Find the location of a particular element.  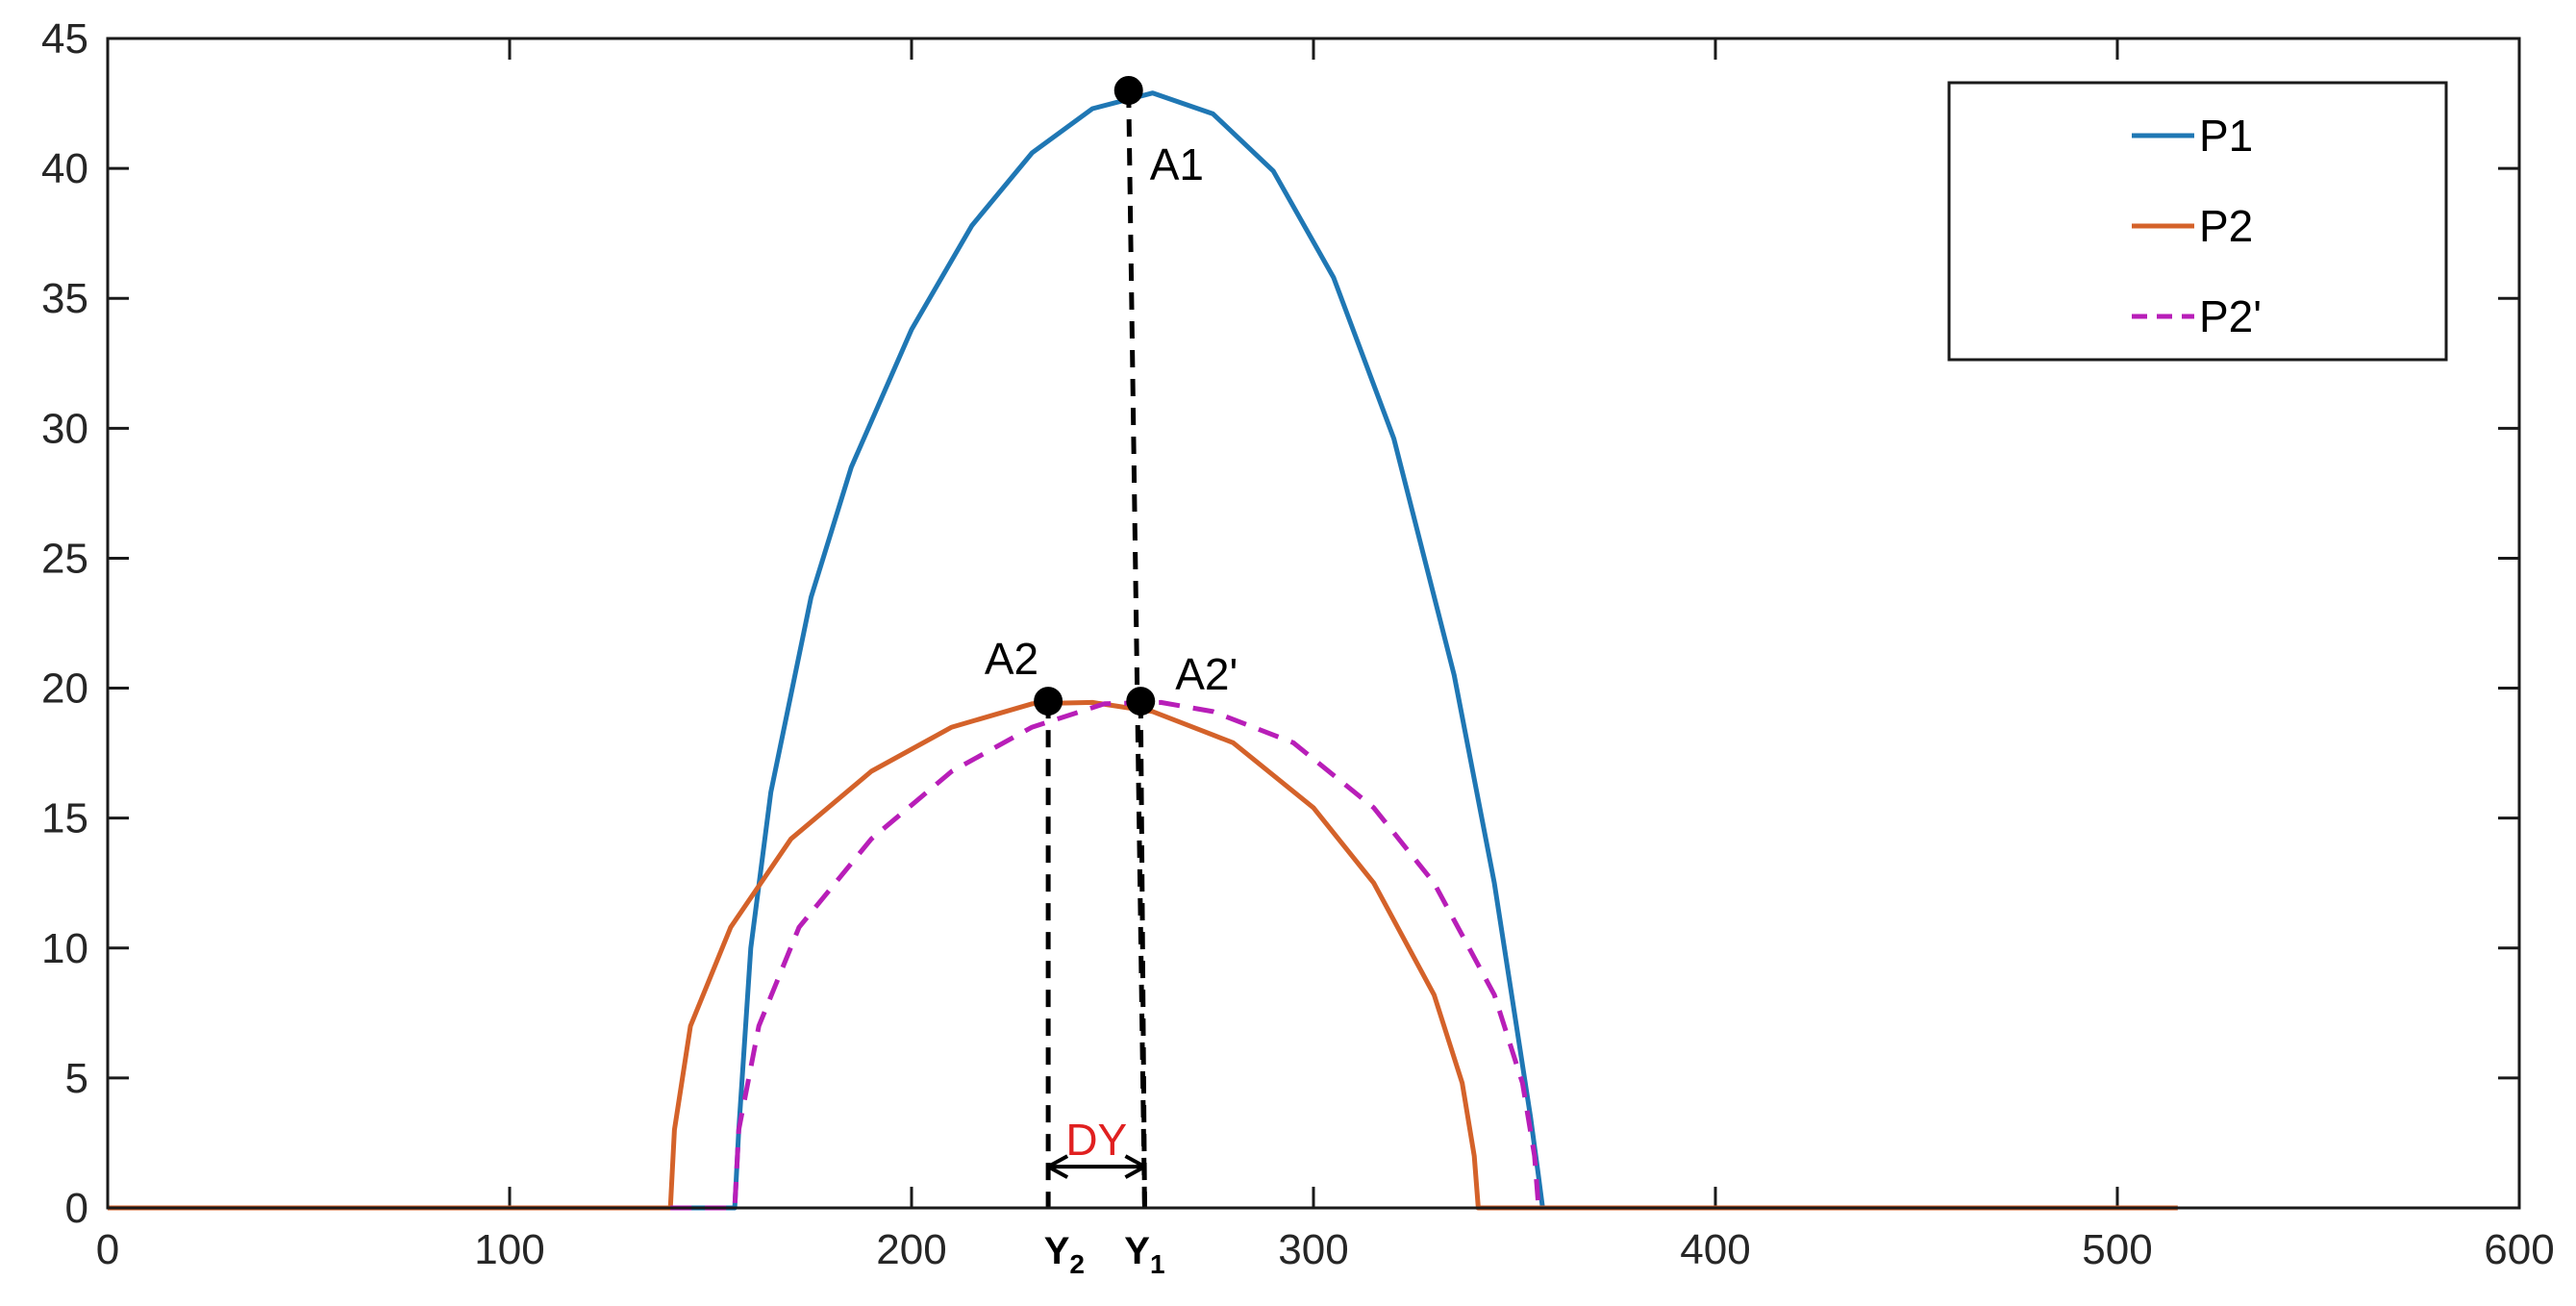

x-tick-label: 400 is located at coordinates (1715, 1249).